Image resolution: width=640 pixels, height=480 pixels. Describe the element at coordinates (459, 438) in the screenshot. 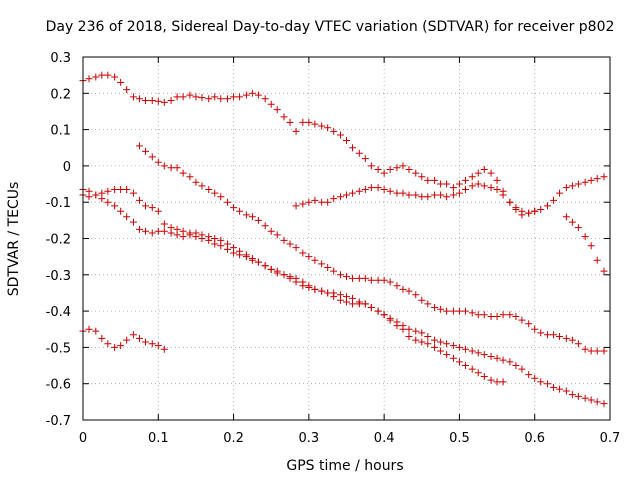

I see `x-tick-label: 0.5` at that location.